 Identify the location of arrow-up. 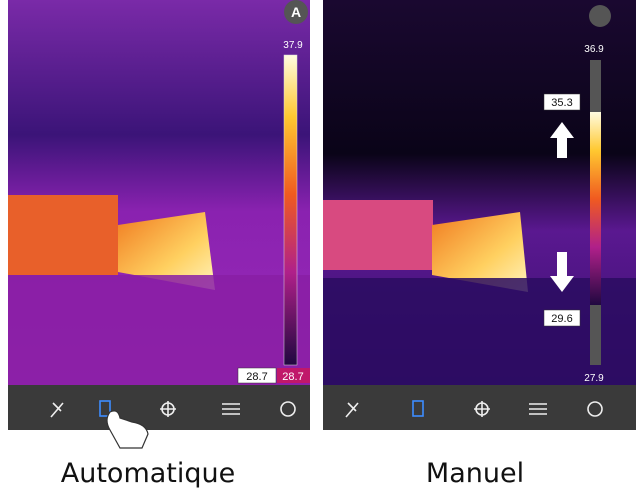
(562, 140).